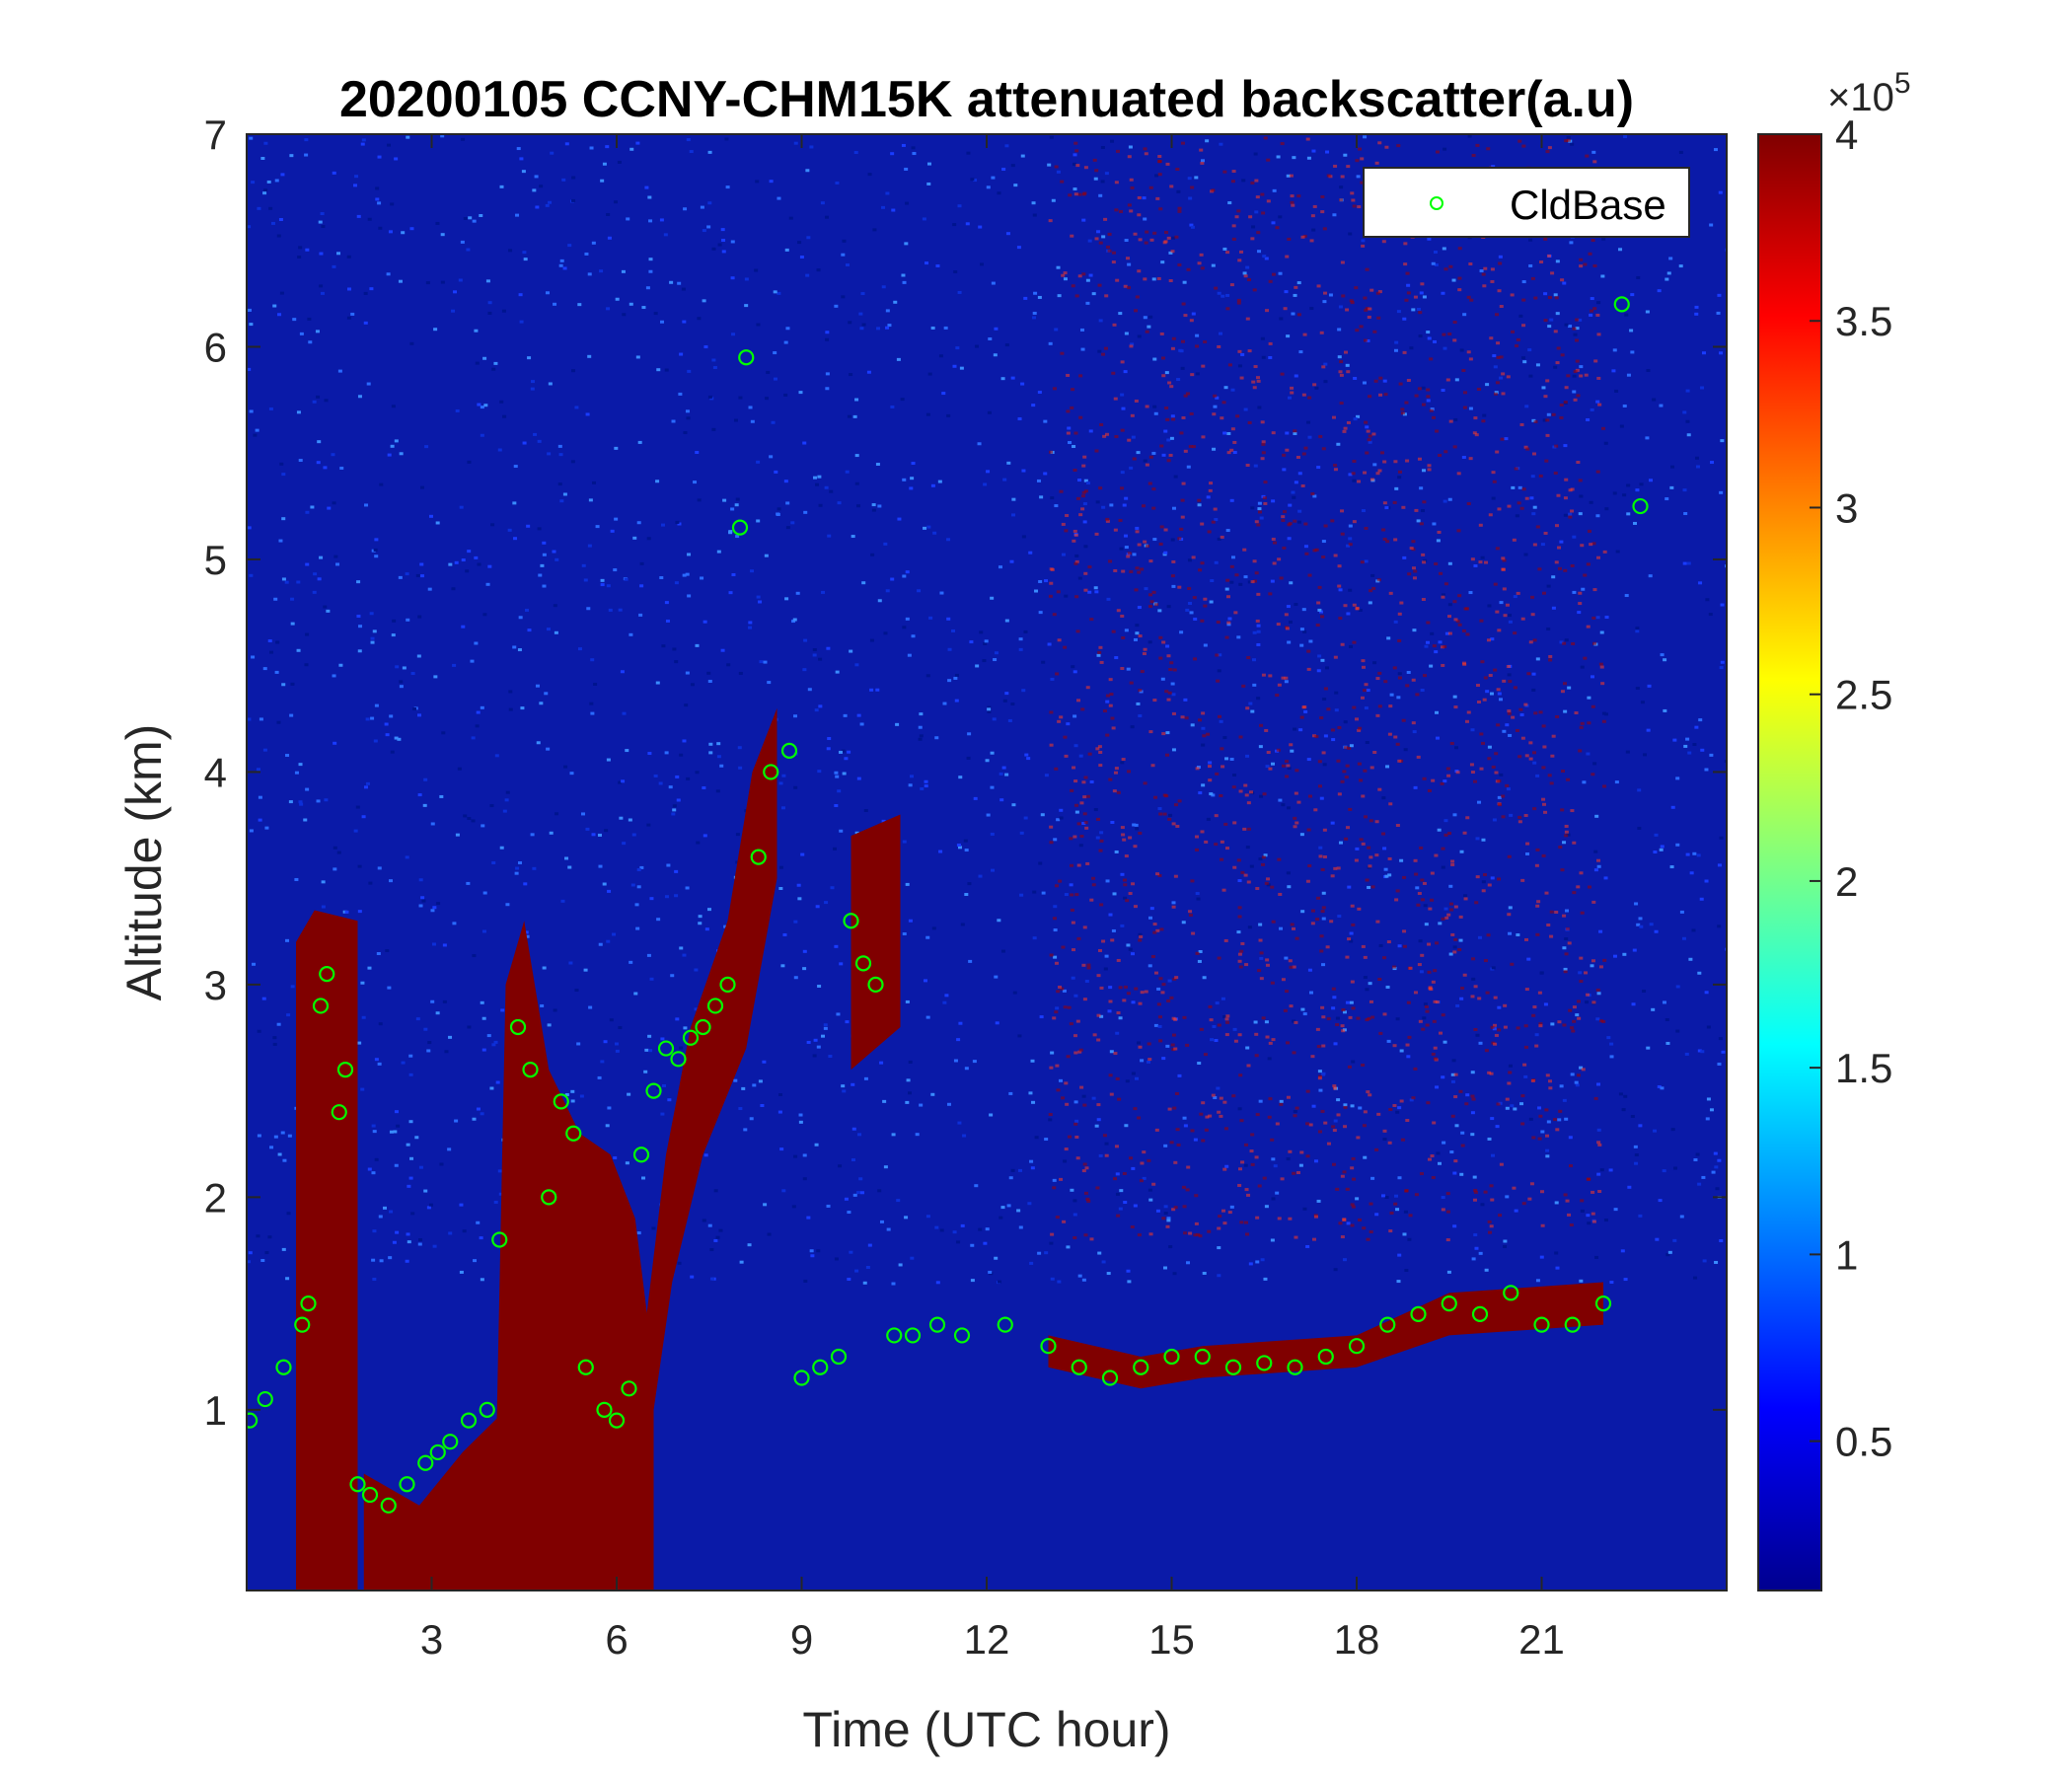 The height and width of the screenshot is (1776, 2072). I want to click on cldbase-point, so click(1295, 1367).